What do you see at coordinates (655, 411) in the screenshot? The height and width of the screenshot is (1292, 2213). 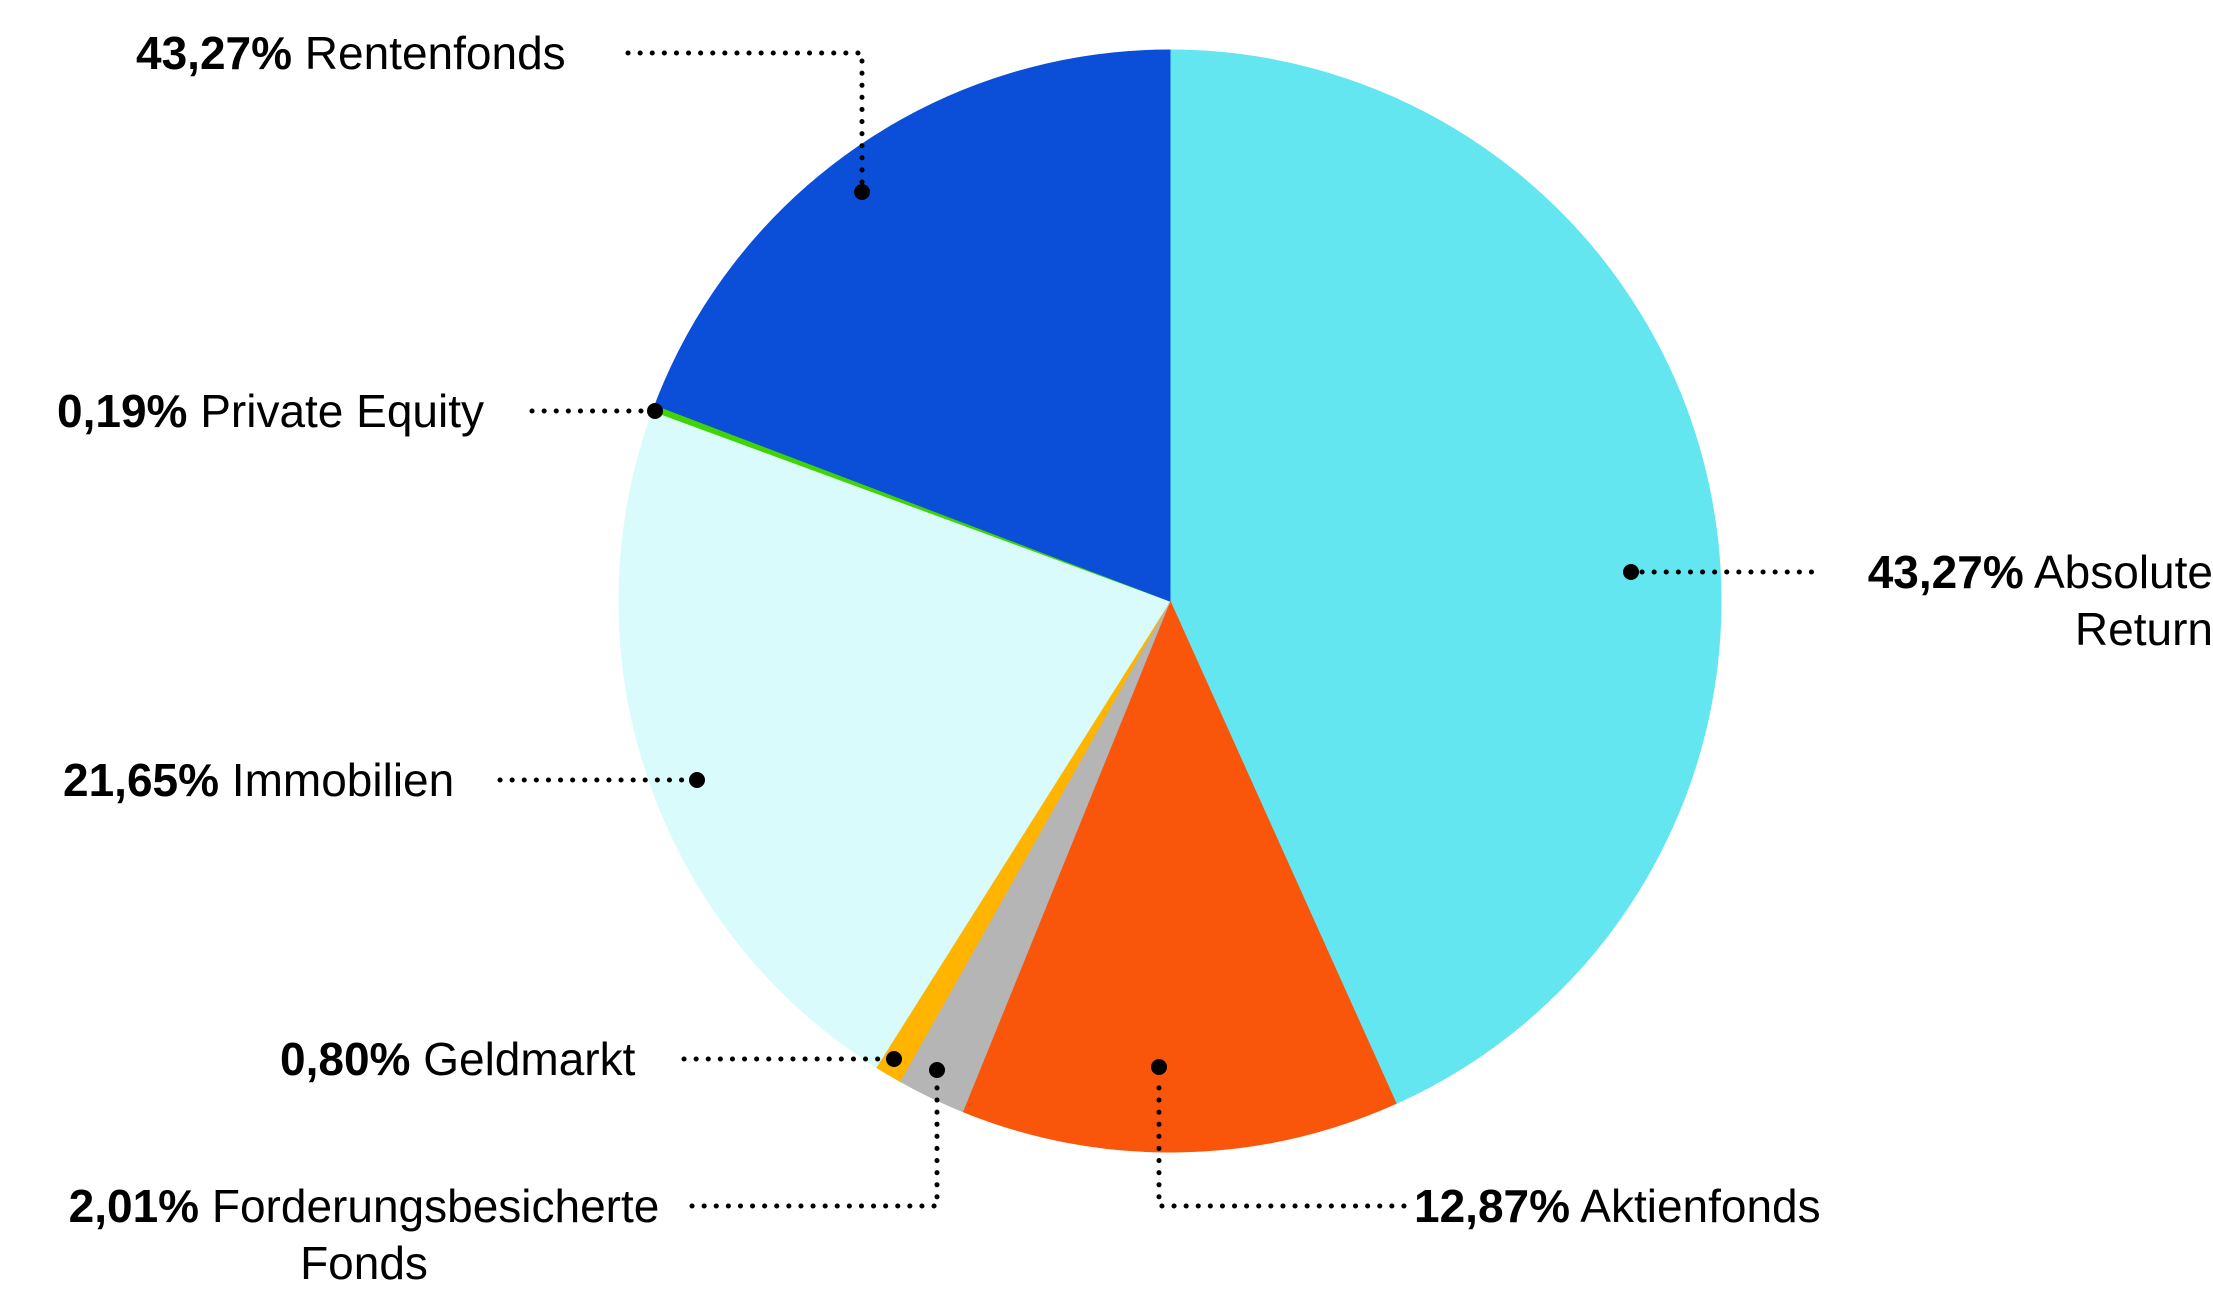 I see `leader-dot-private-equity` at bounding box center [655, 411].